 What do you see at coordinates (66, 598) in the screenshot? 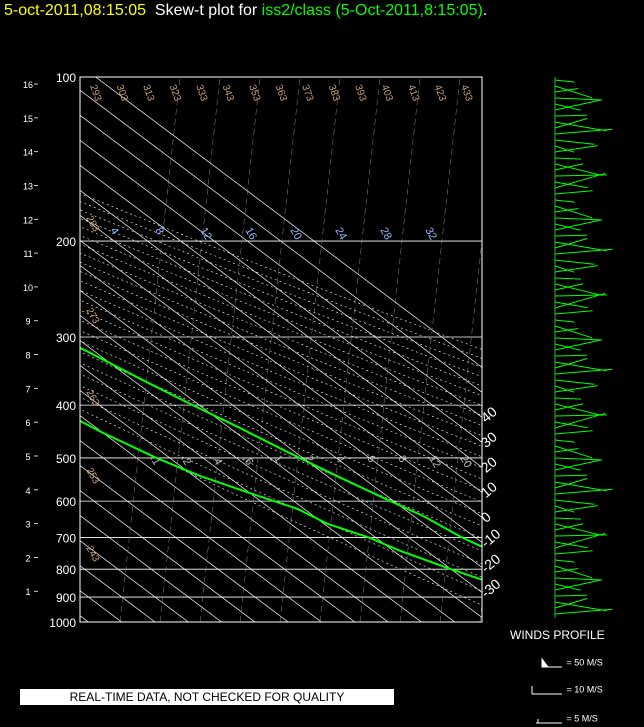
I see `pressure-tick-label: 900` at bounding box center [66, 598].